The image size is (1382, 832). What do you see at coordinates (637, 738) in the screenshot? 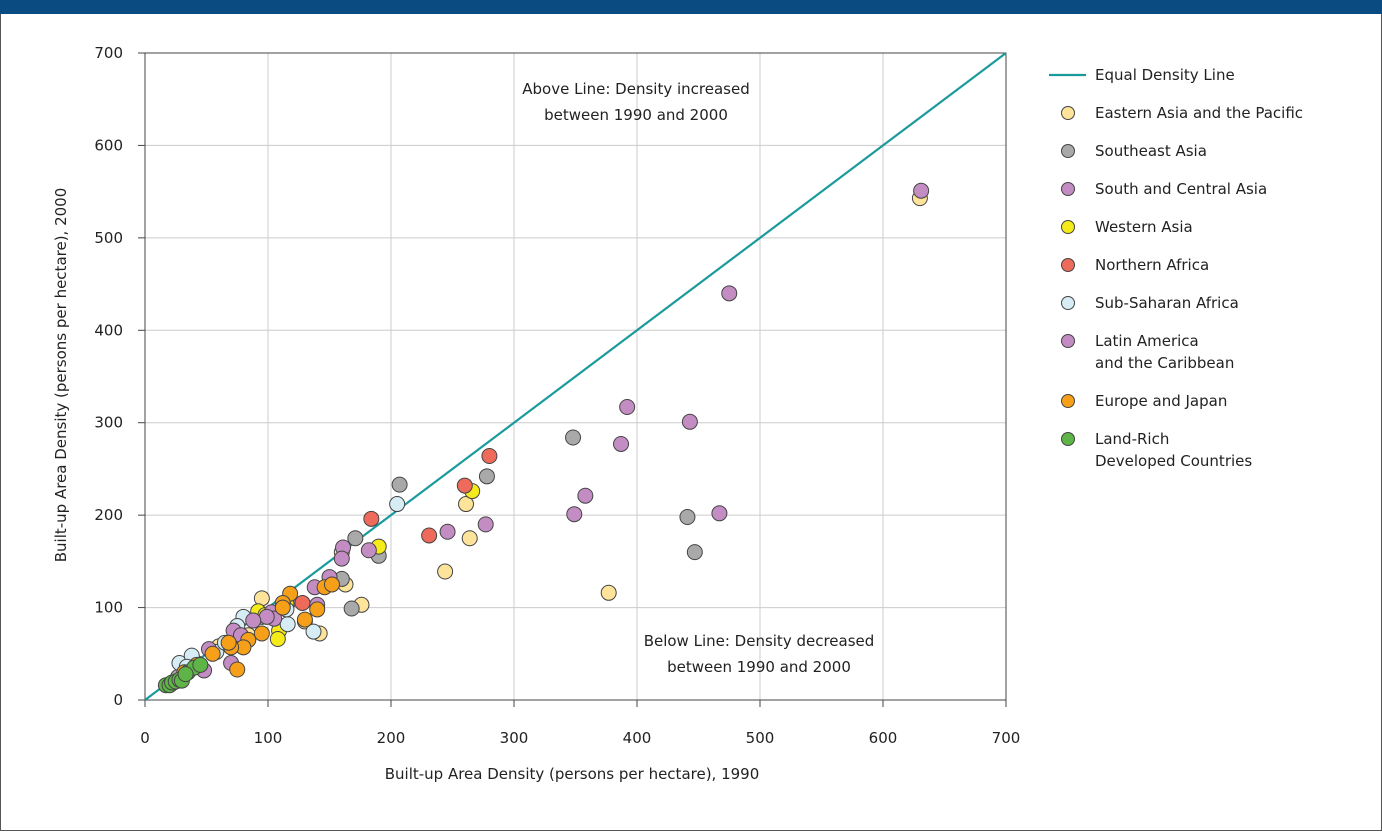
I see `x-tick-label: 400` at bounding box center [637, 738].